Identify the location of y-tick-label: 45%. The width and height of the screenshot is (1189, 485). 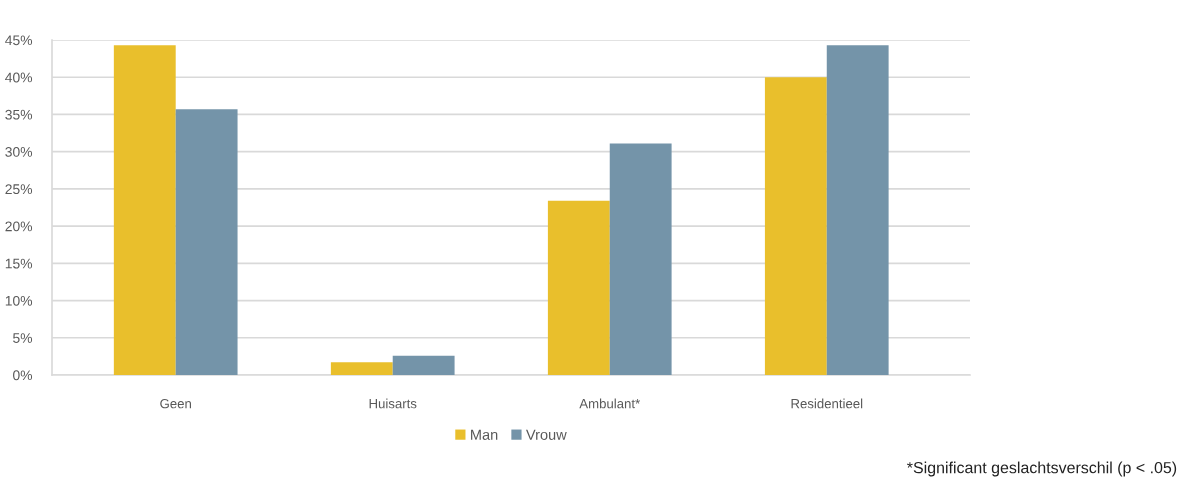
(19, 40).